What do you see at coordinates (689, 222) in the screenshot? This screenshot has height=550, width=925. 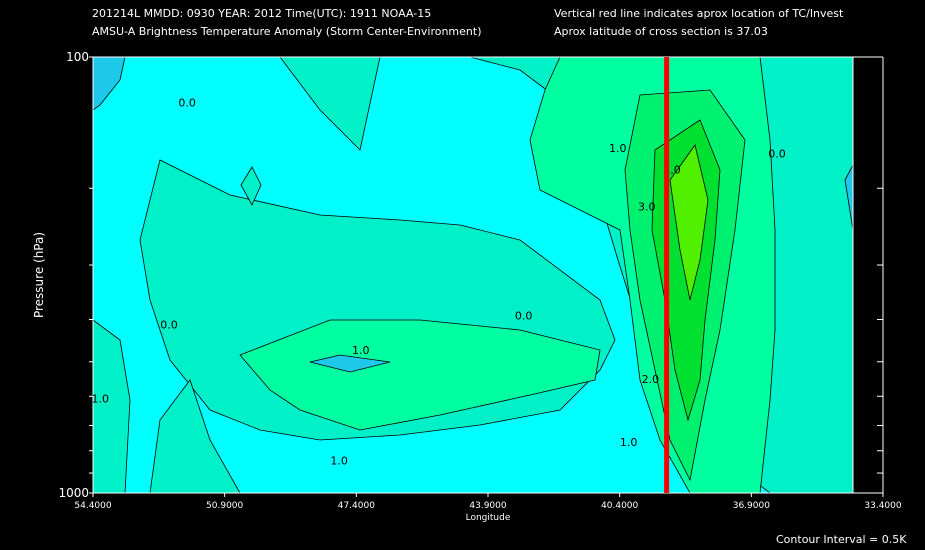 I see `fill-three-core` at bounding box center [689, 222].